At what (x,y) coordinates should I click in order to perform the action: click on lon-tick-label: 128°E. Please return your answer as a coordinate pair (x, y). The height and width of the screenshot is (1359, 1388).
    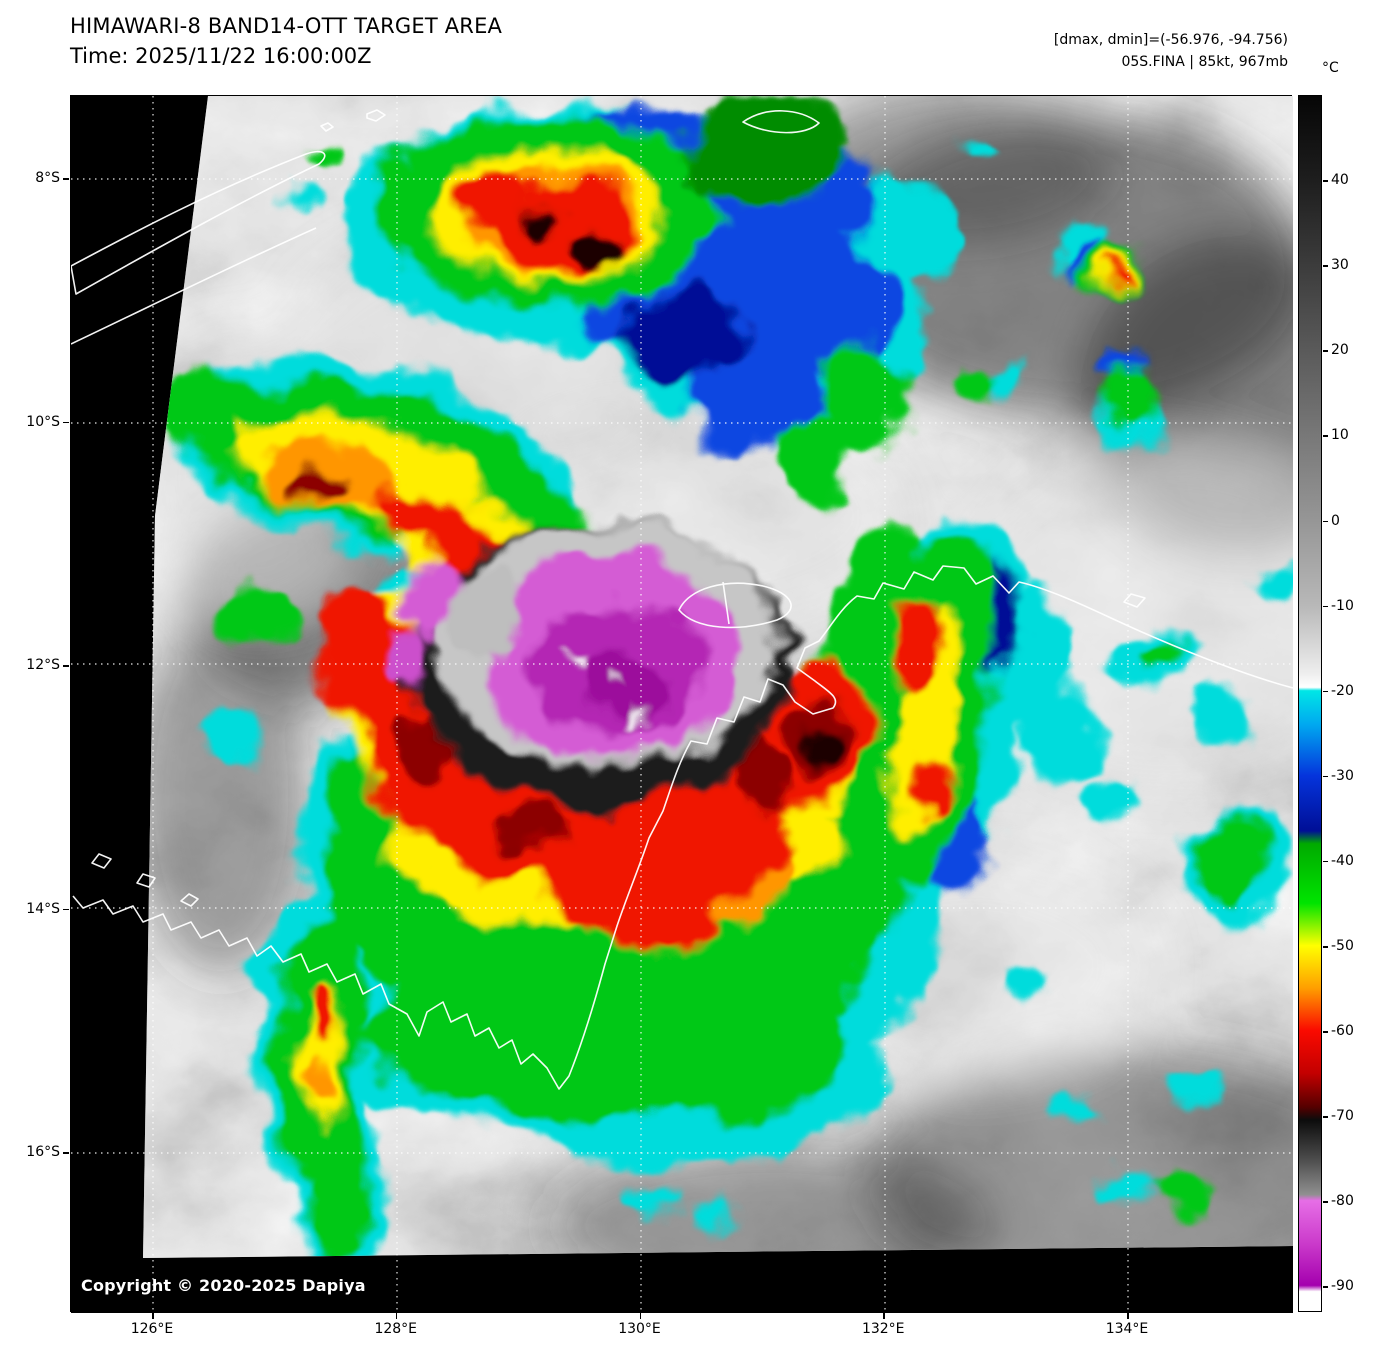
    Looking at the image, I should click on (396, 1329).